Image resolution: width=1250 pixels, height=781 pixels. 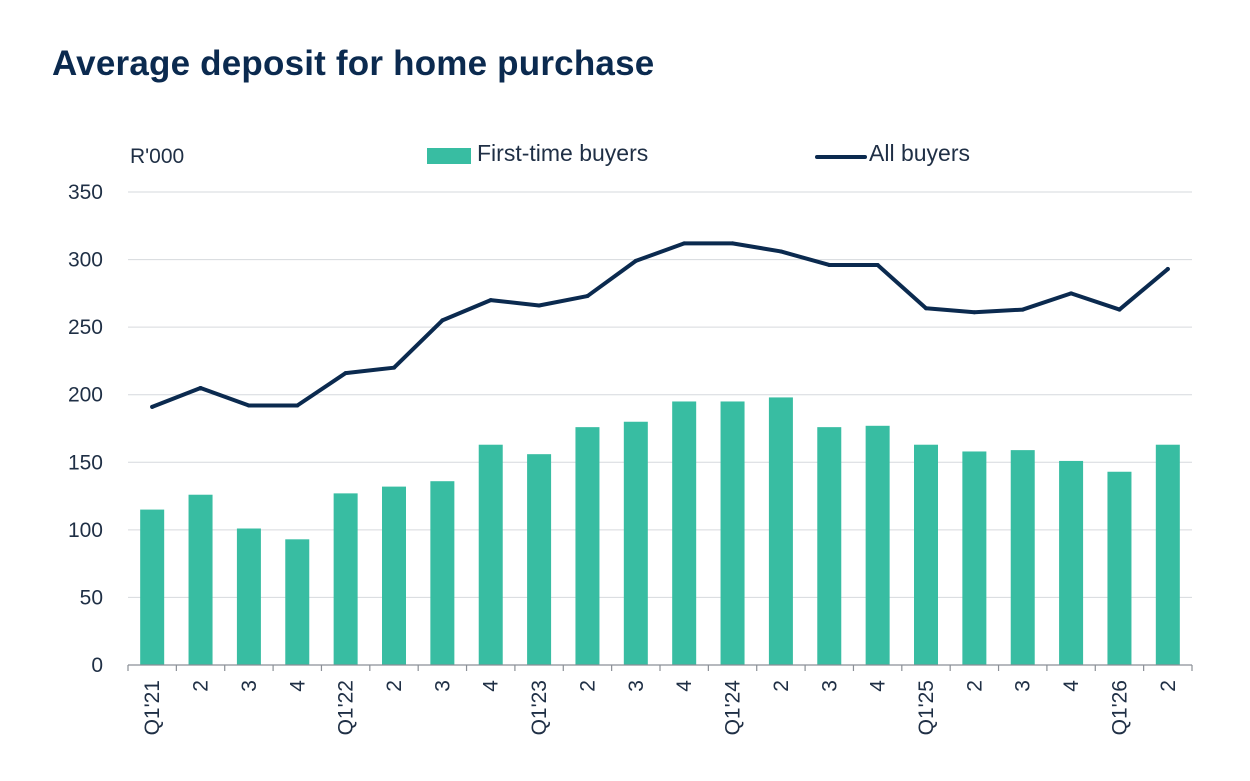 What do you see at coordinates (85, 260) in the screenshot?
I see `y-tick-label: 300` at bounding box center [85, 260].